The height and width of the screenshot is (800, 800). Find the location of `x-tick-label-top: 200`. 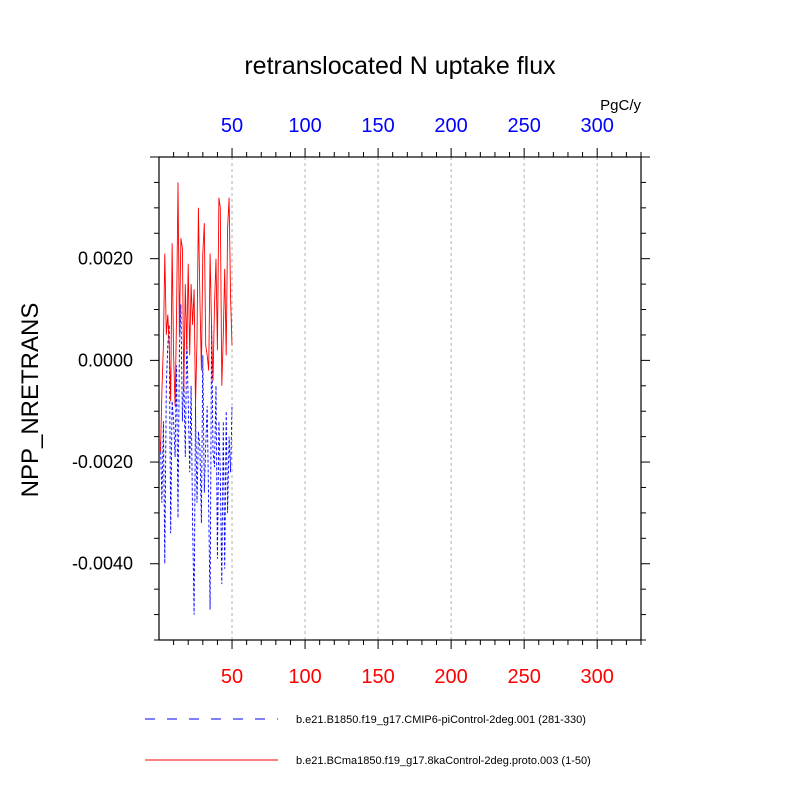

x-tick-label-top: 200 is located at coordinates (450, 126).